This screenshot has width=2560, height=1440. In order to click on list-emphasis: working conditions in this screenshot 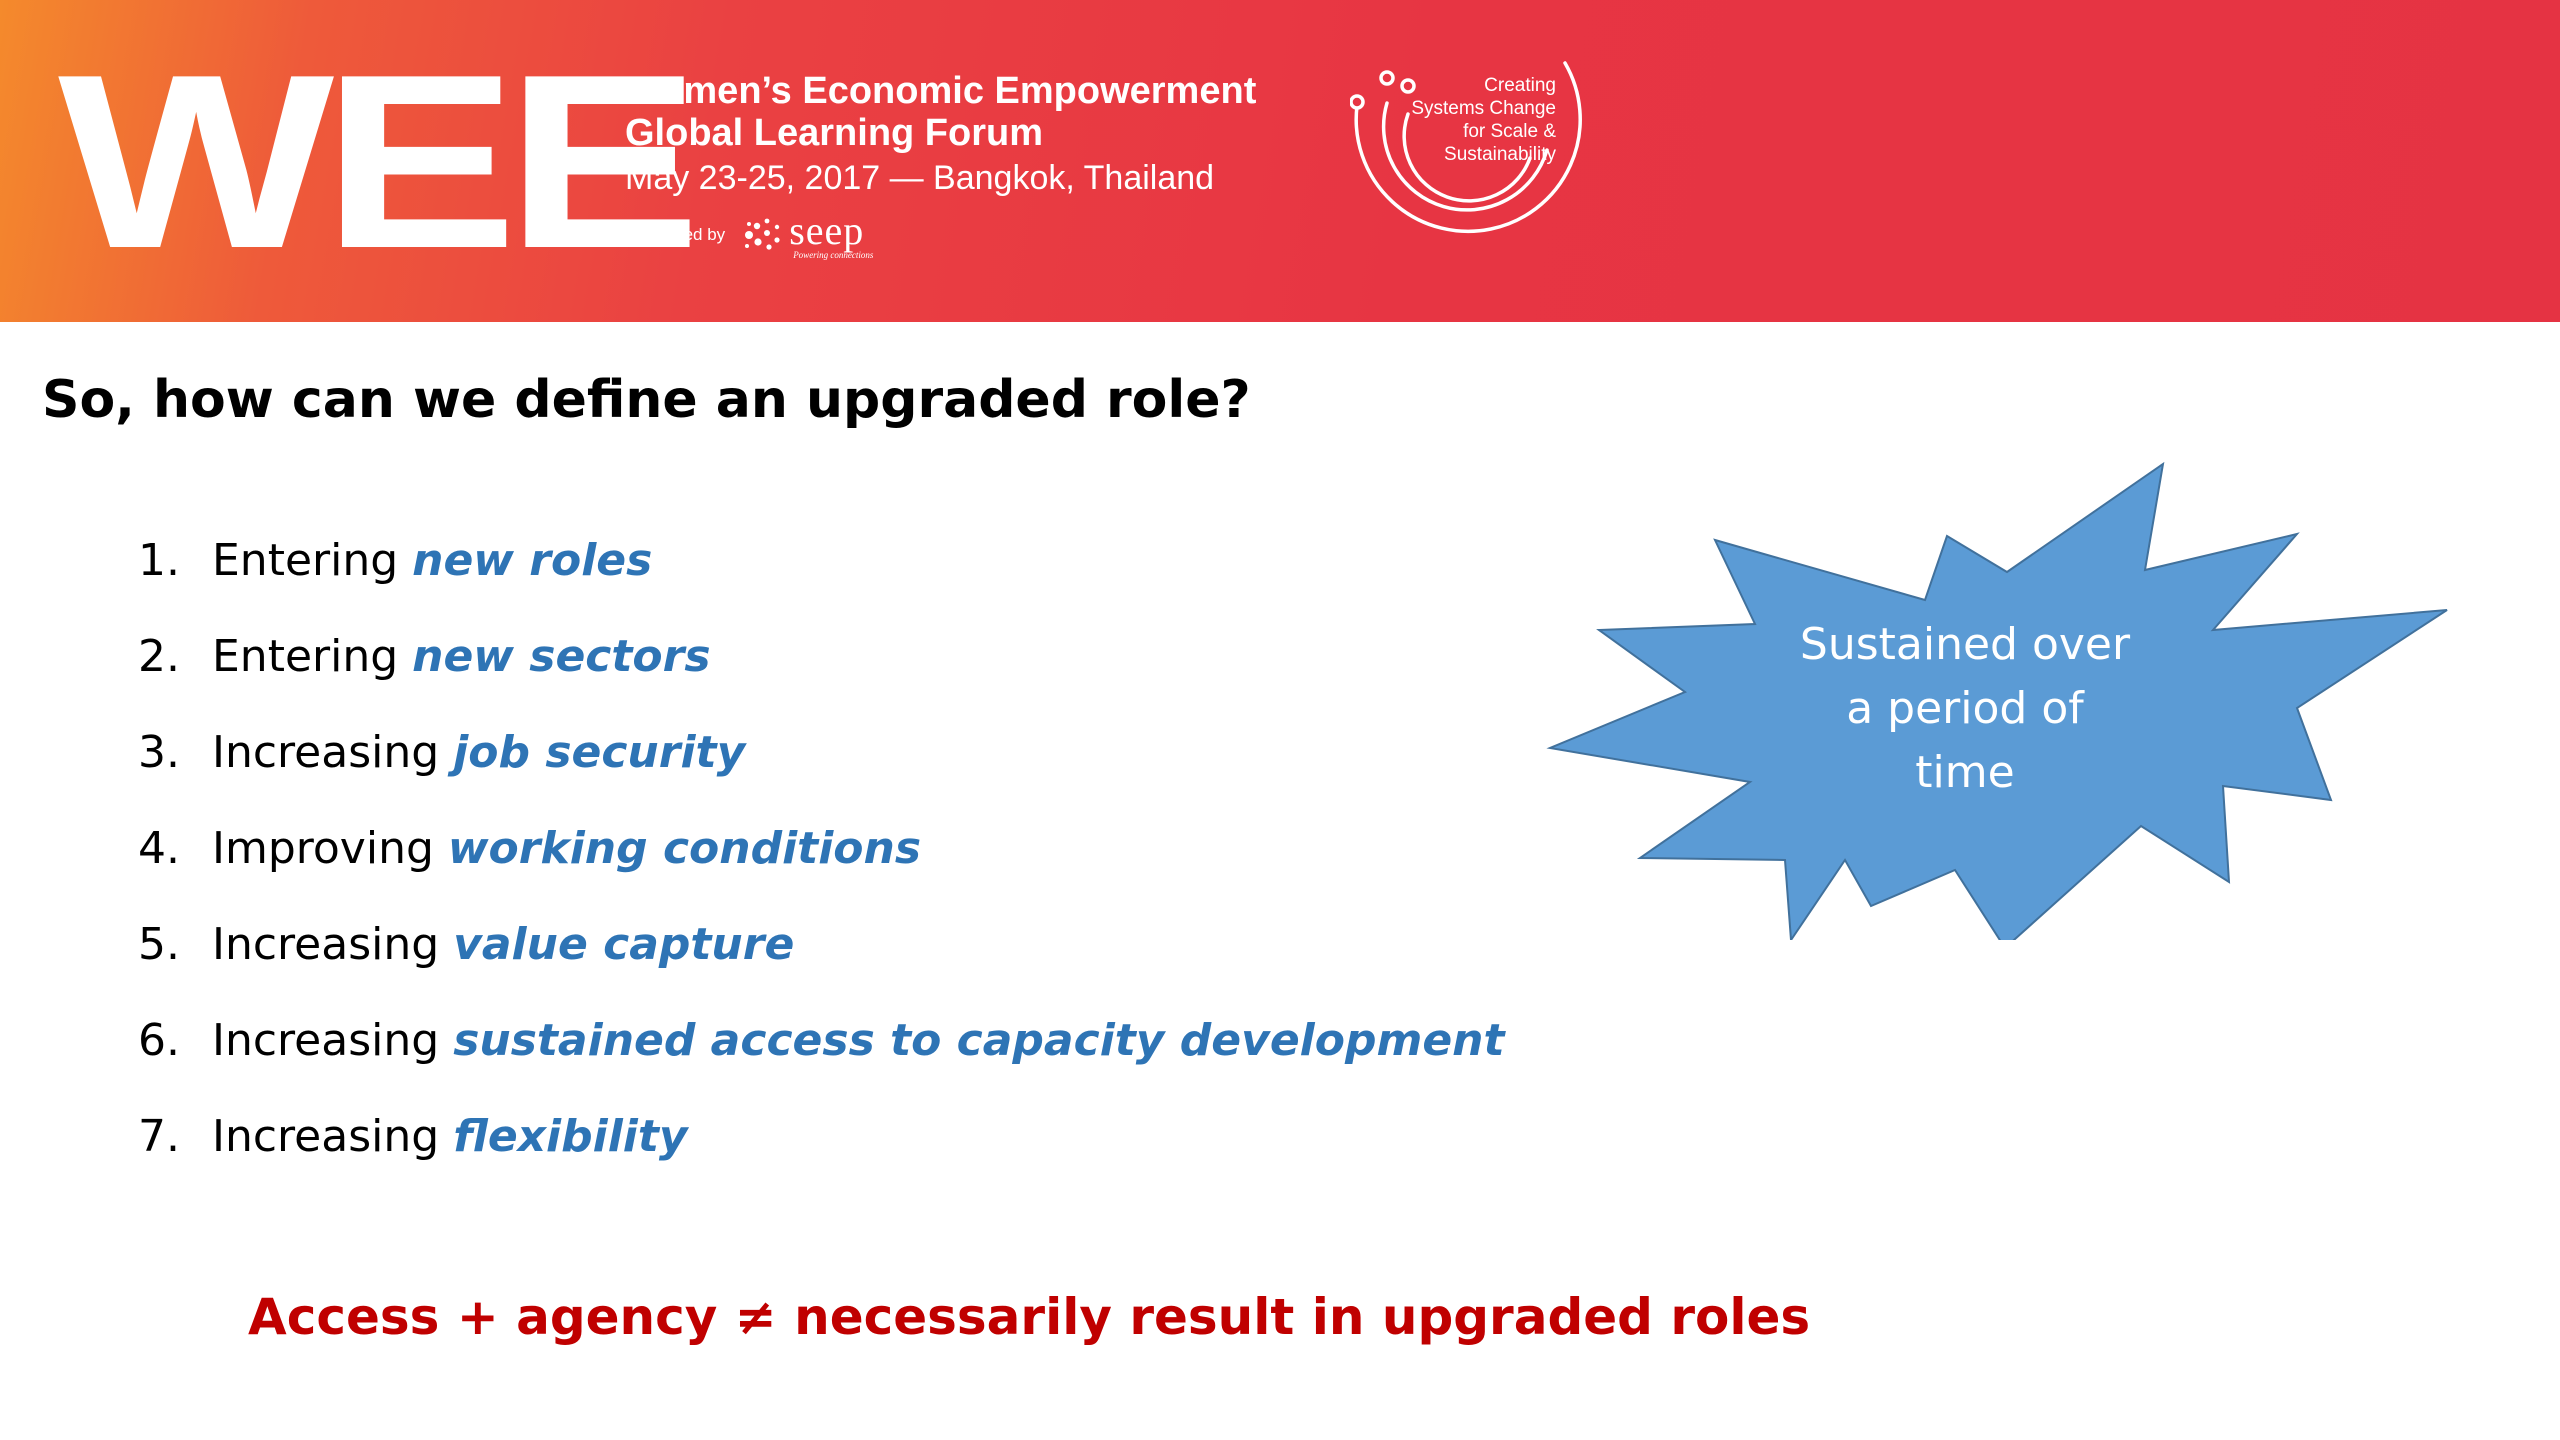, I will do `click(684, 848)`.